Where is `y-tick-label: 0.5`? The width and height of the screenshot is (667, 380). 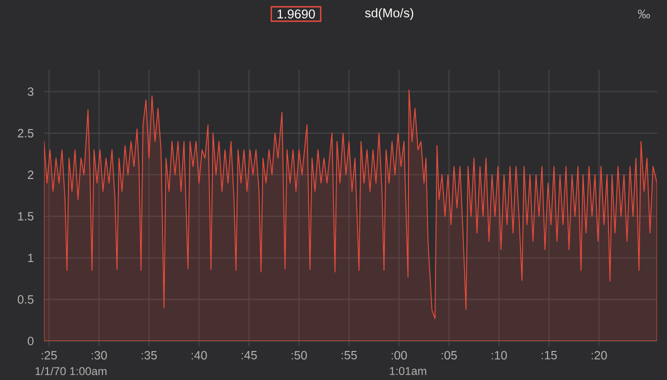
y-tick-label: 0.5 is located at coordinates (26, 299).